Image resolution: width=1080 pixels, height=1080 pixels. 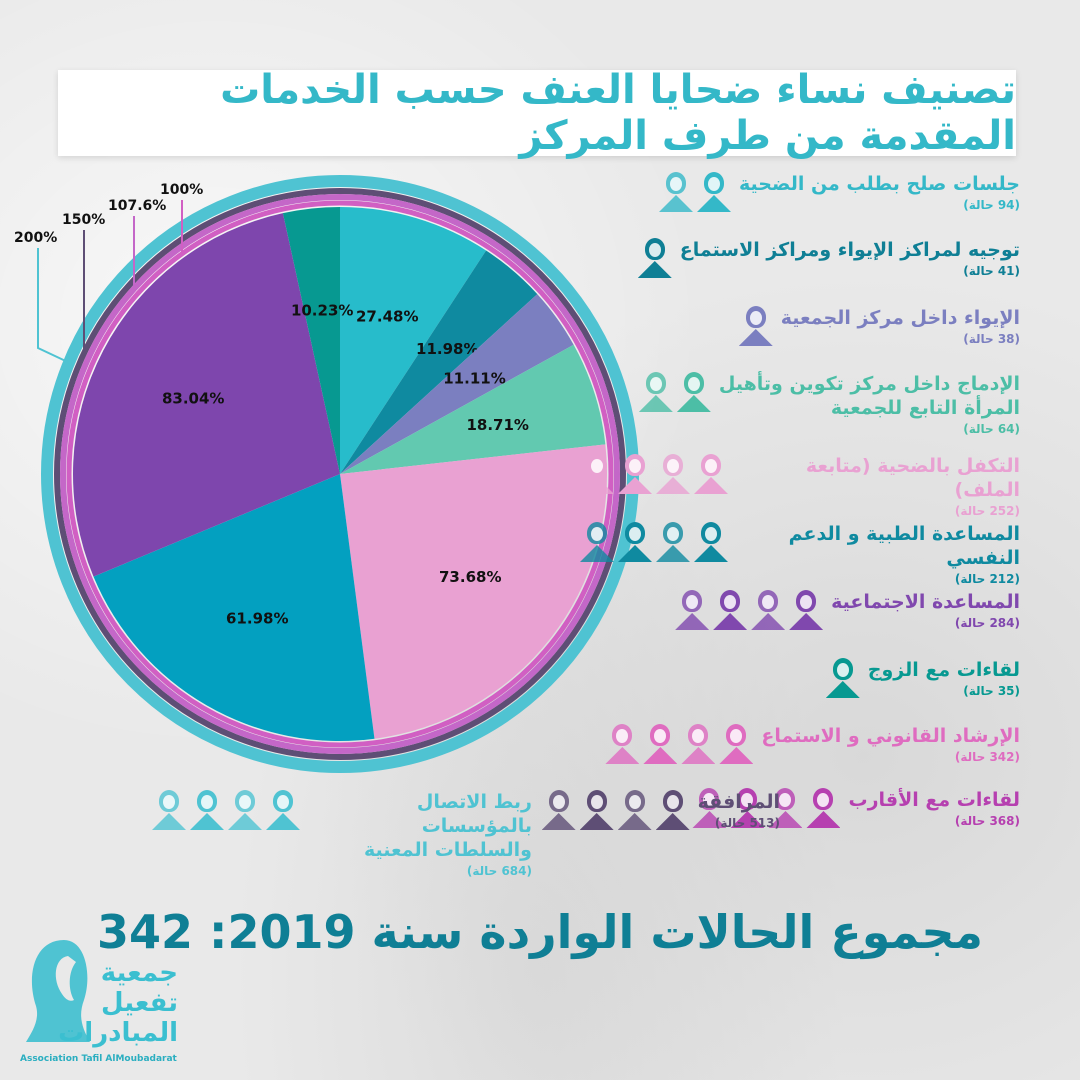 What do you see at coordinates (991, 691) in the screenshot?
I see `legend-count: (35 حالة)` at bounding box center [991, 691].